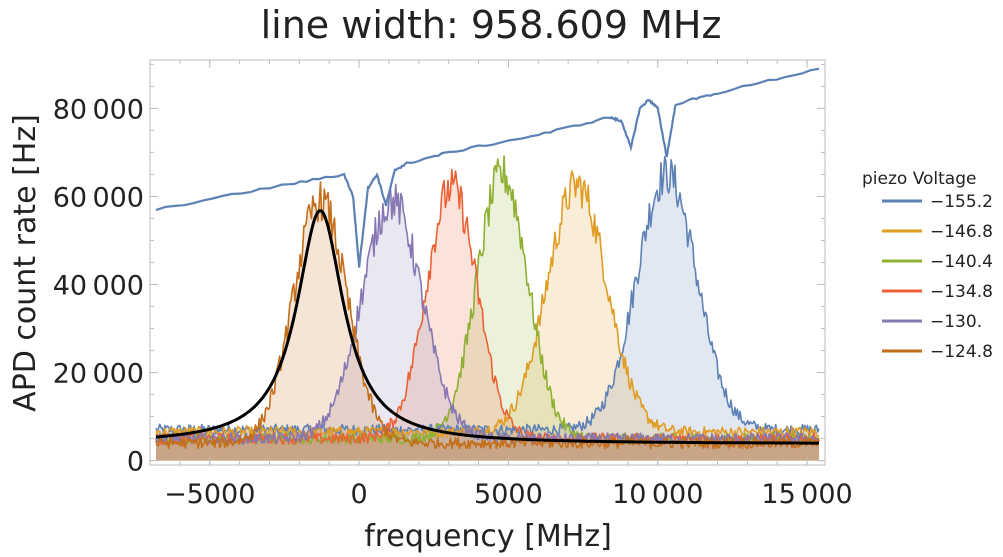 The image size is (1003, 557). What do you see at coordinates (98, 109) in the screenshot?
I see `y-tick-label: 80 000` at bounding box center [98, 109].